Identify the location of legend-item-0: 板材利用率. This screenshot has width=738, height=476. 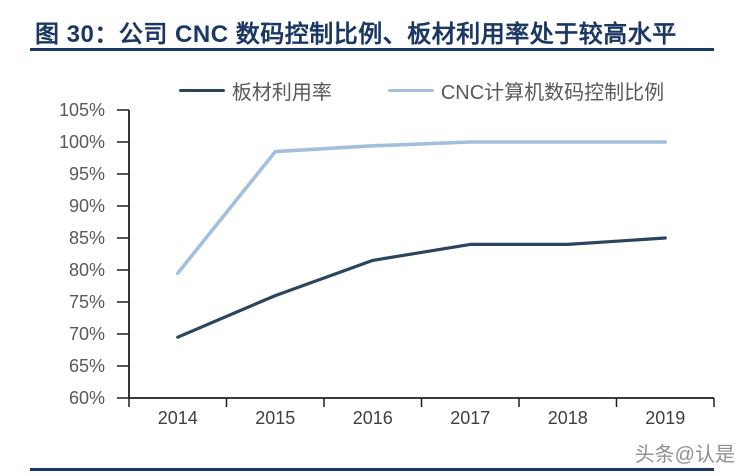
(255, 90).